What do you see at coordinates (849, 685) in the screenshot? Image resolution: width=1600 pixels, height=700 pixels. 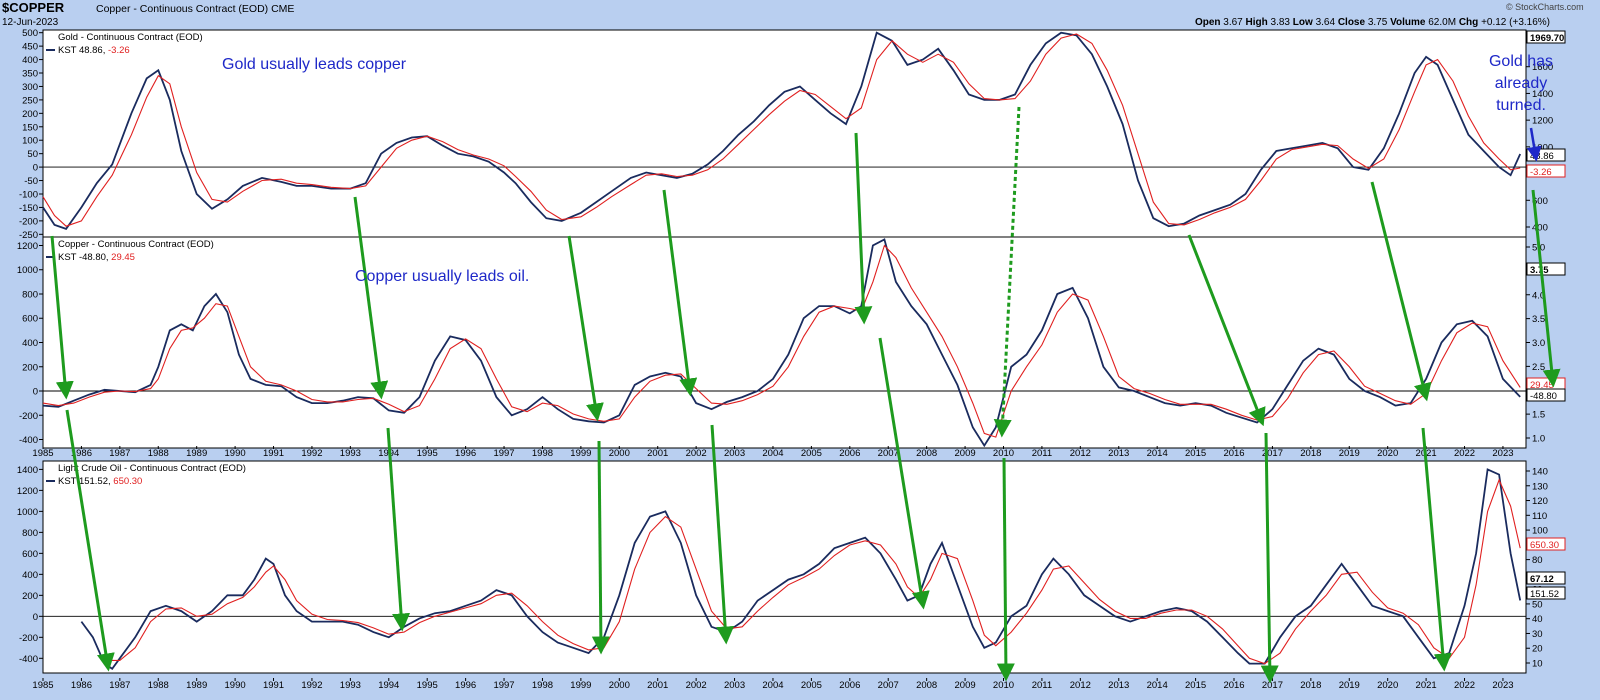 I see `x-tick-label: 2006` at bounding box center [849, 685].